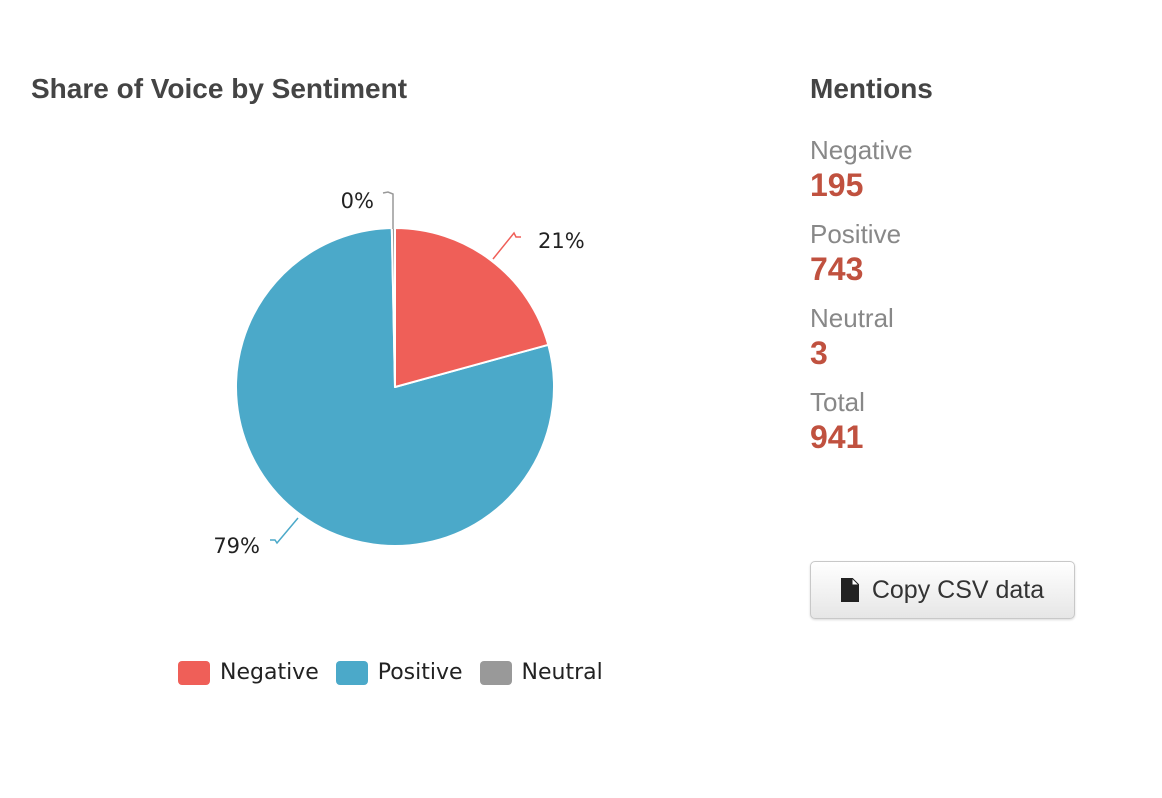 The height and width of the screenshot is (798, 1162). I want to click on mentions-title: Mentions, so click(871, 88).